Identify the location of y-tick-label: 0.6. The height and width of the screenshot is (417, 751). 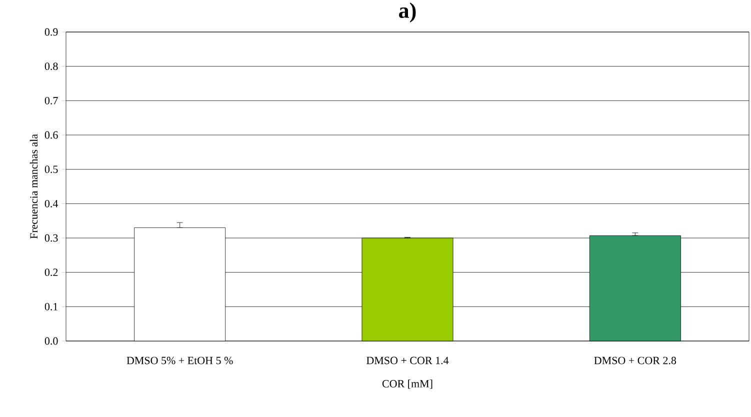
(51, 135).